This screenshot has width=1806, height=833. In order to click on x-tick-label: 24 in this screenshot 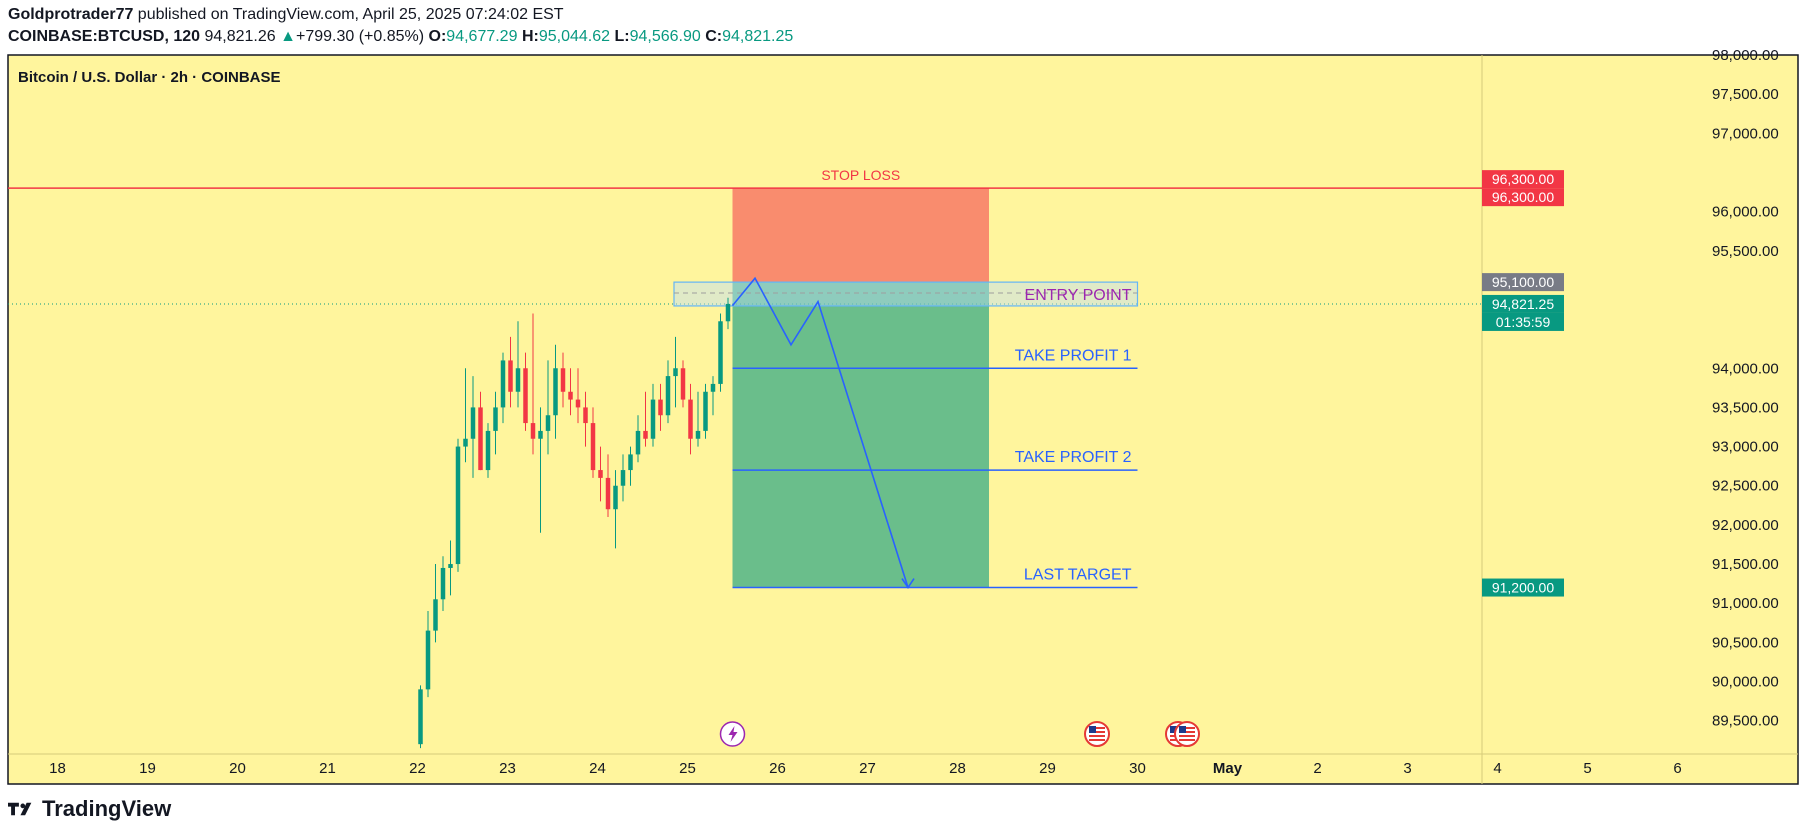, I will do `click(597, 768)`.